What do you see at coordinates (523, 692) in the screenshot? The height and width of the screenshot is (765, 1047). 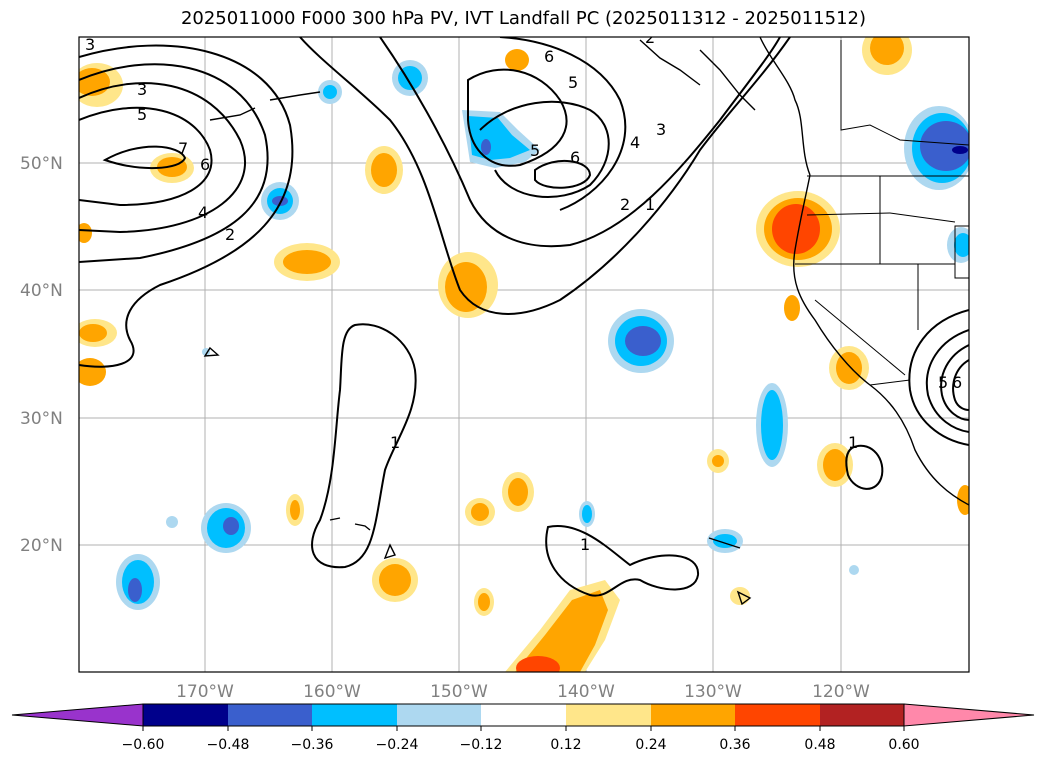 I see `longitude-labels: 170°W 160°W 150°W 140°W 130°W 120°W` at bounding box center [523, 692].